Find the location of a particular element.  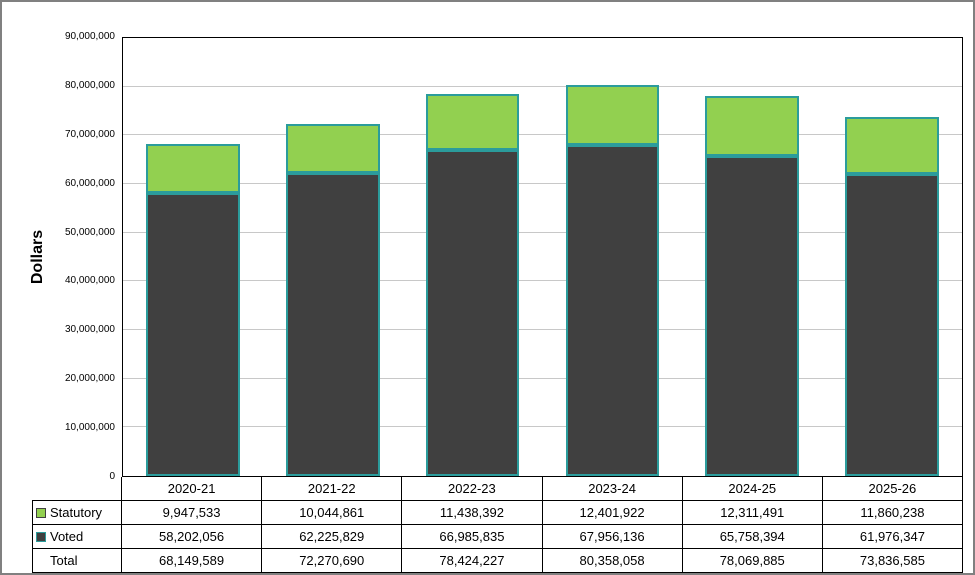

value-cell-total: 73,836,585 is located at coordinates (892, 561).